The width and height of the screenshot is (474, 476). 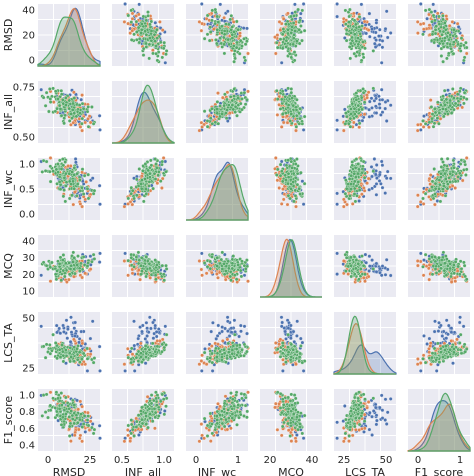 What do you see at coordinates (439, 34) in the screenshot?
I see `panel-RMSD-vs-F1_score` at bounding box center [439, 34].